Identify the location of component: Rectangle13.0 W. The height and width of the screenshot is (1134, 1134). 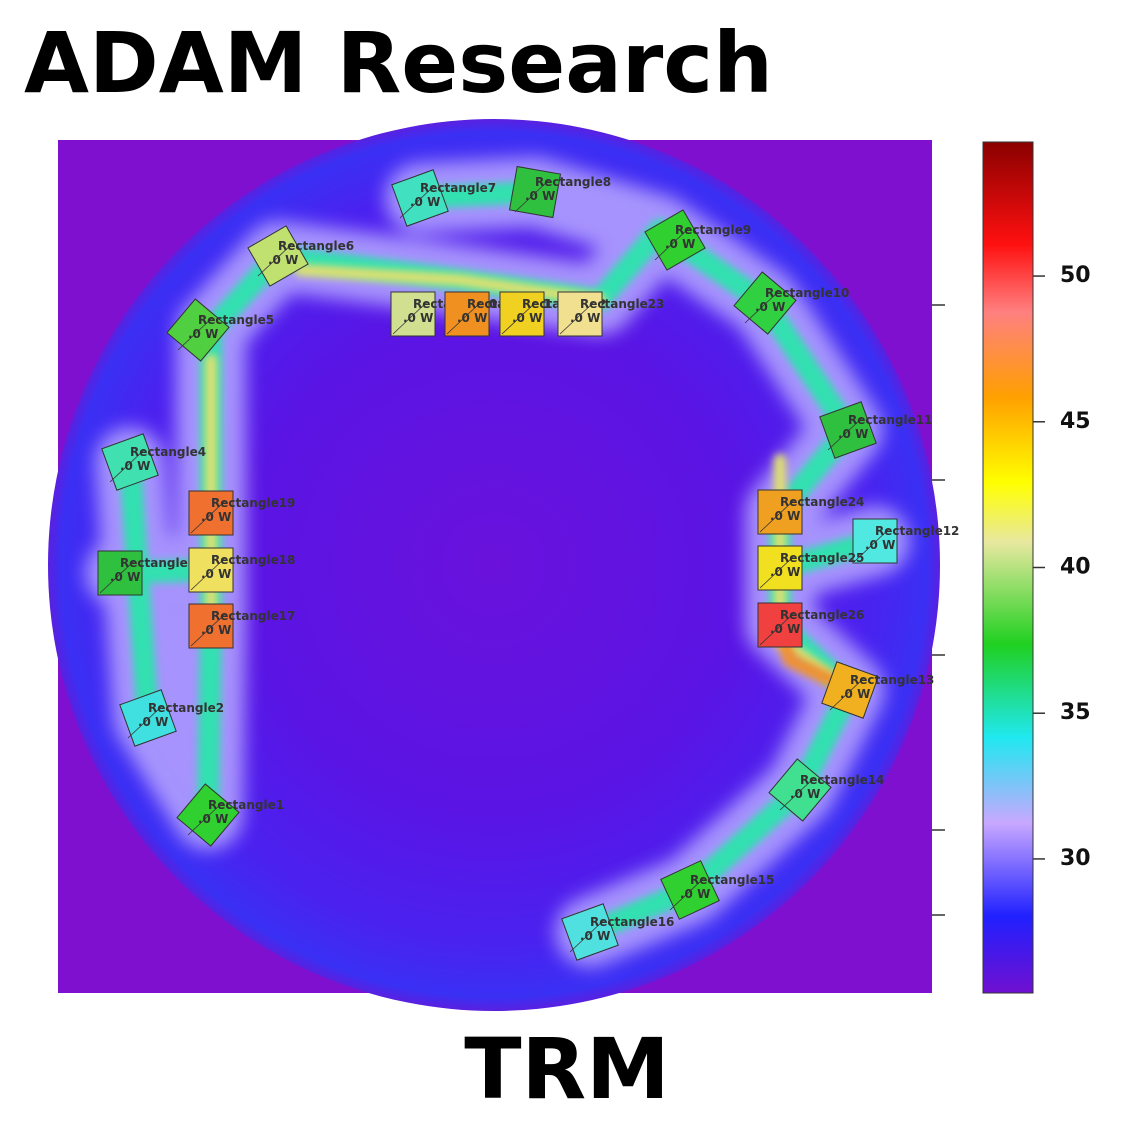
(877, 690).